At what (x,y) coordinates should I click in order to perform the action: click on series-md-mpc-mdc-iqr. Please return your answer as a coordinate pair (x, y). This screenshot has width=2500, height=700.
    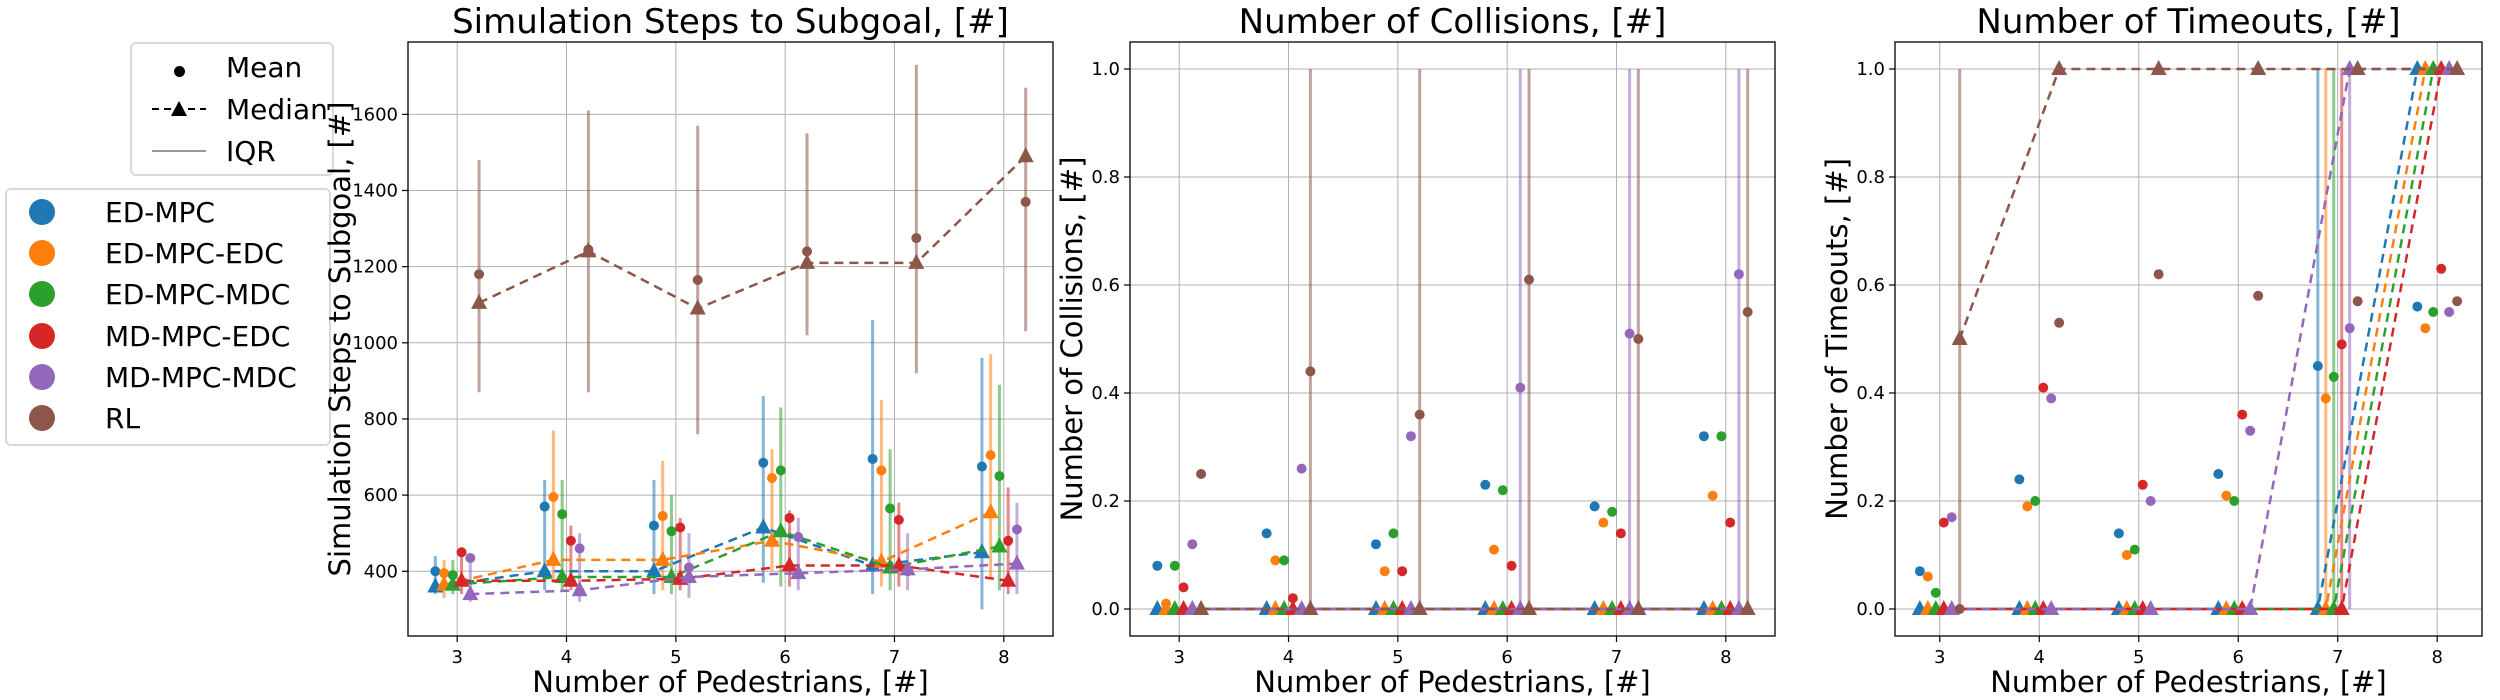
    Looking at the image, I should click on (1629, 339).